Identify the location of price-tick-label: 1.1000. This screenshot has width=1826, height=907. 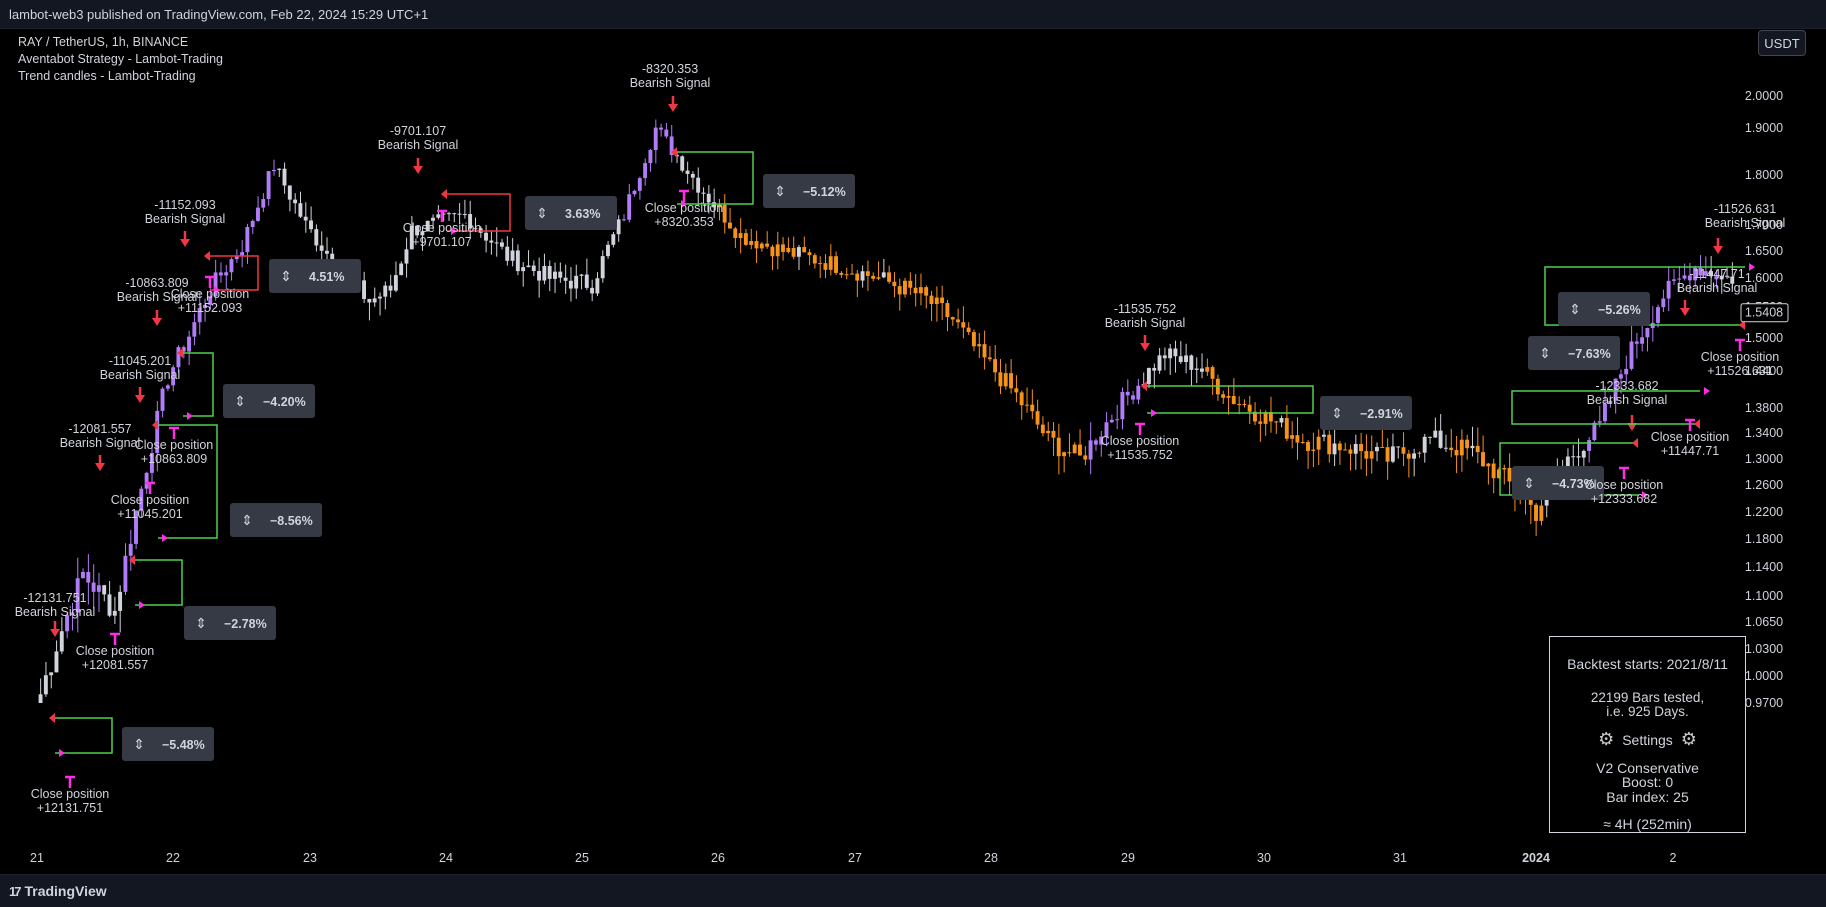
(1764, 596).